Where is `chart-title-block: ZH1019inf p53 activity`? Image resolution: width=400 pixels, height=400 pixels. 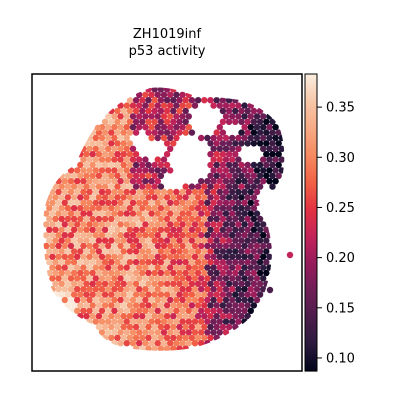 chart-title-block: ZH1019inf p53 activity is located at coordinates (167, 43).